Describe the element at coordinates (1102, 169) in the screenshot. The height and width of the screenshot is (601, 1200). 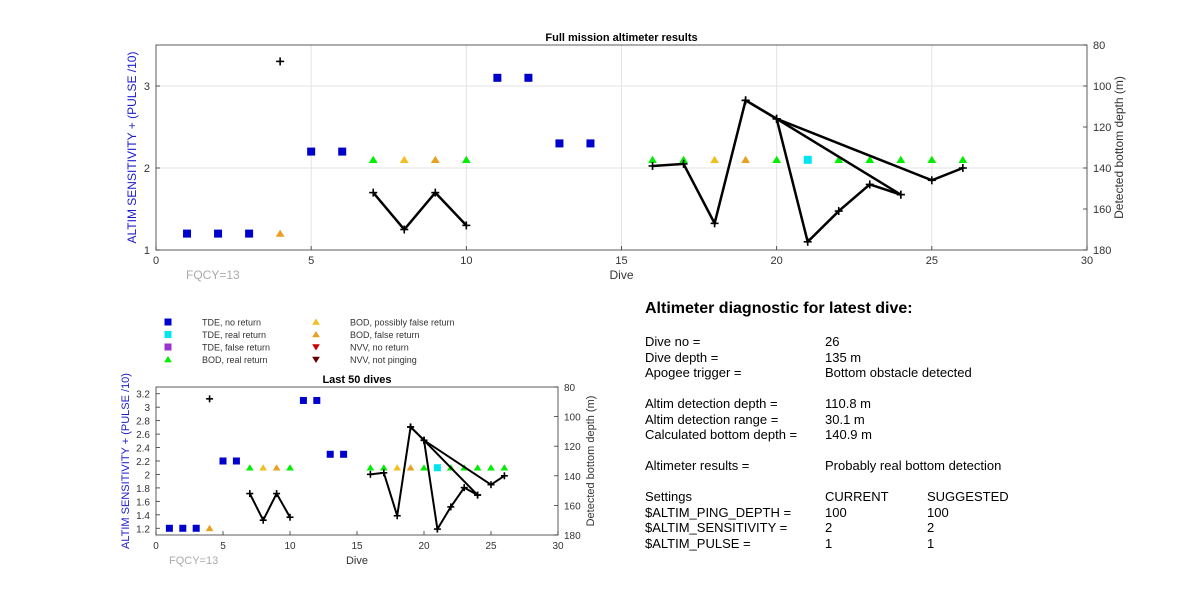
I see `y2-tick-label: 140` at that location.